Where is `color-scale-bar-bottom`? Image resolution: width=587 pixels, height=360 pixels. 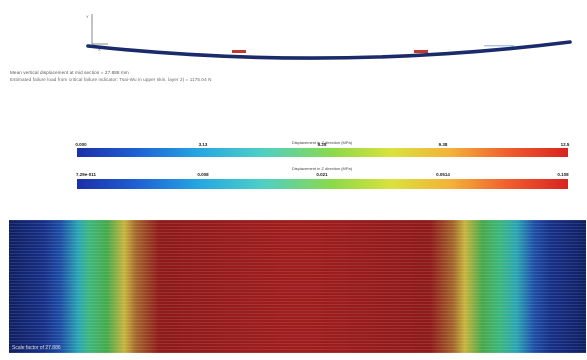 color-scale-bar-bottom is located at coordinates (322, 184).